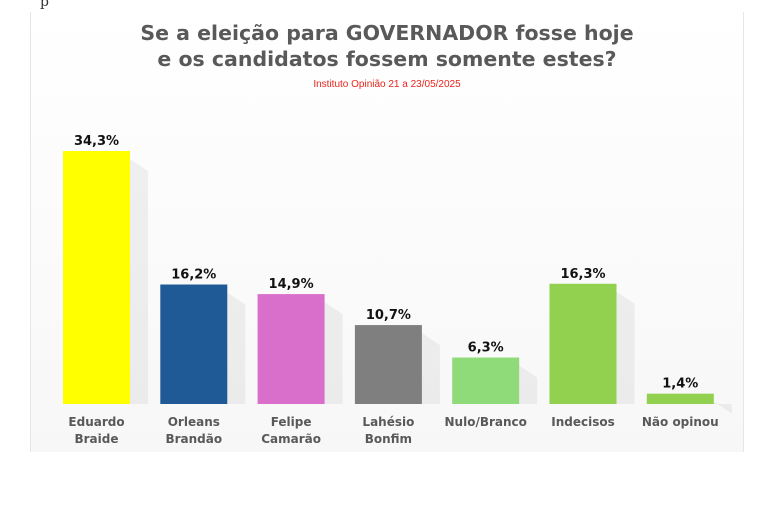 This screenshot has width=768, height=509. Describe the element at coordinates (387, 59) in the screenshot. I see `chart-title-line-2: e os candidatos fossem somente estes?` at that location.